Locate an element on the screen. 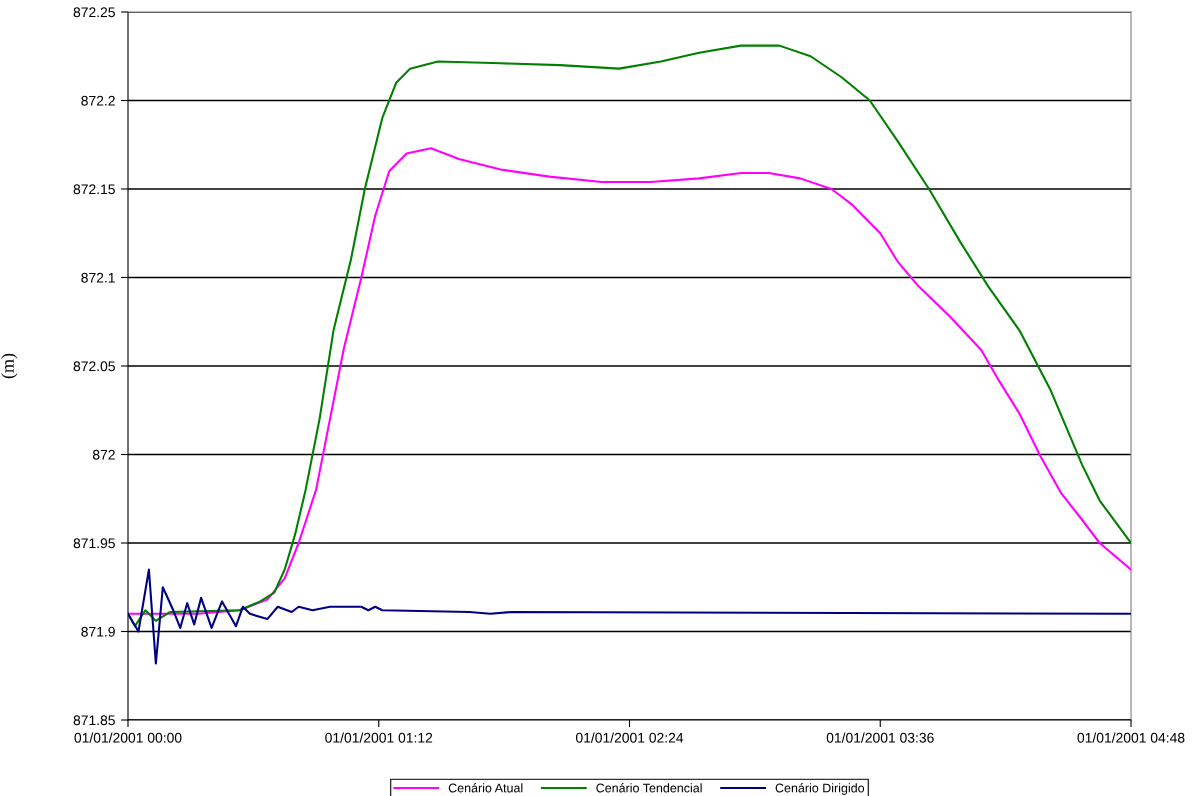 This screenshot has width=1198, height=796. x-tick-label: 01/01/2001 01:12 is located at coordinates (379, 737).